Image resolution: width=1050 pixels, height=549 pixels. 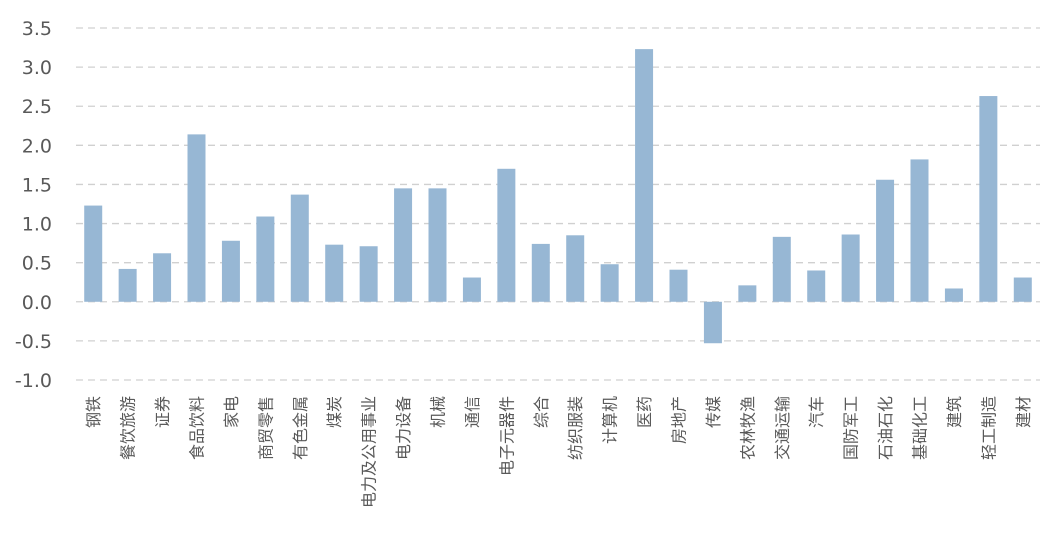 What do you see at coordinates (231, 412) in the screenshot?
I see `x-category-label: 家电` at bounding box center [231, 412].